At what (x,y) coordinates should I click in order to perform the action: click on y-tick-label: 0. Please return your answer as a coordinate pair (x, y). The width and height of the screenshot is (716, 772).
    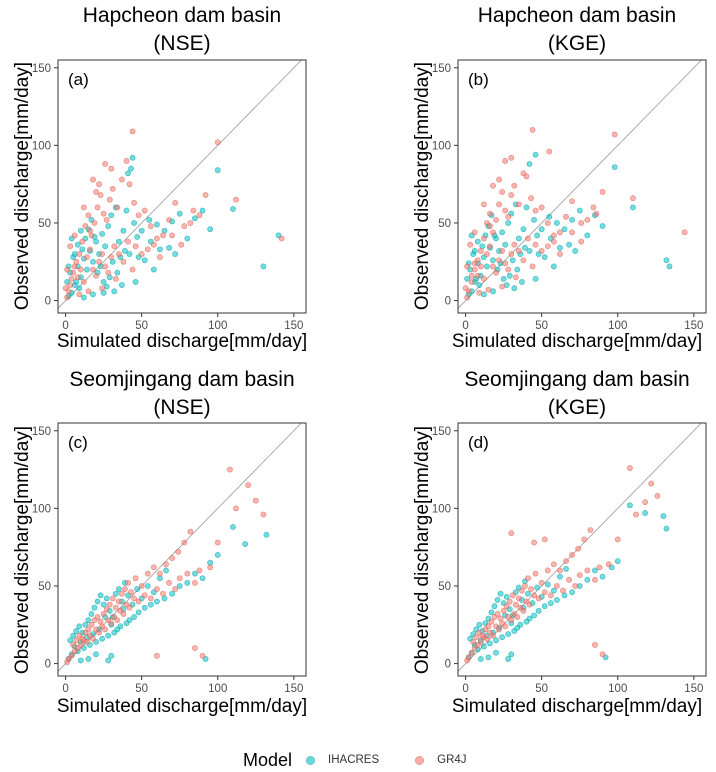
    Looking at the image, I should click on (448, 302).